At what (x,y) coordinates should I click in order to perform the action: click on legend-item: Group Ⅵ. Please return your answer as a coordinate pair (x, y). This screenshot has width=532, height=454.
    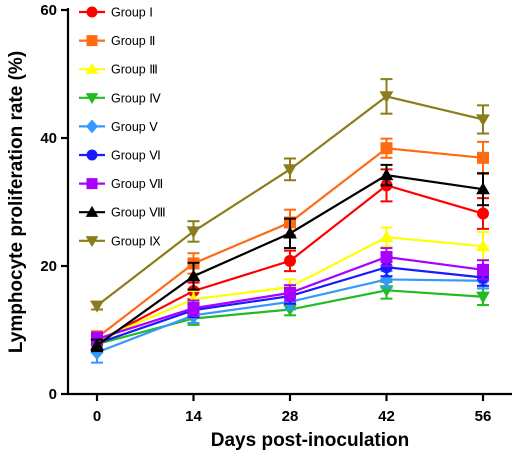
    Looking at the image, I should click on (120, 156).